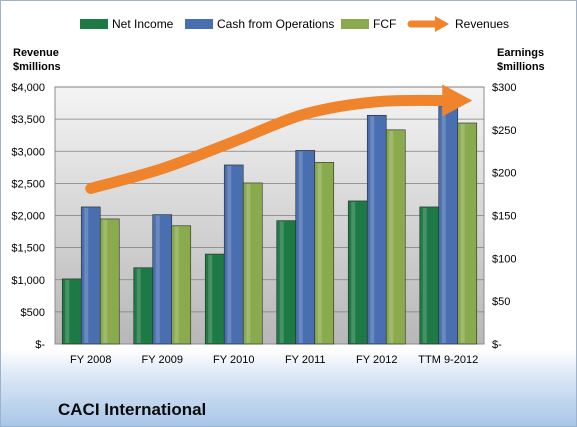  What do you see at coordinates (376, 360) in the screenshot?
I see `x-tick-label-fy-2012: FY 2012` at bounding box center [376, 360].